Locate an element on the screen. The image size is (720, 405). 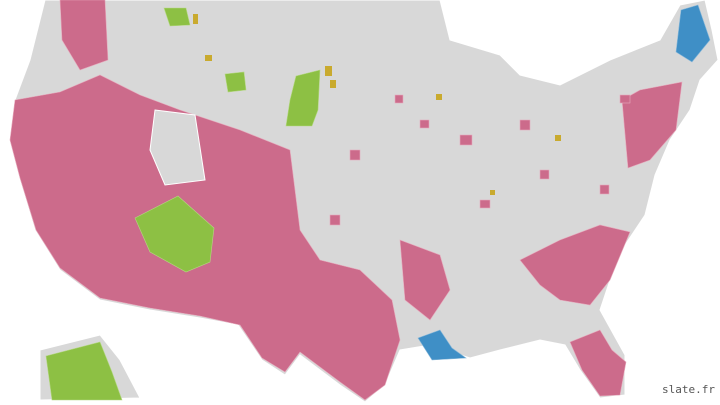
southeast is located at coordinates (575, 265).